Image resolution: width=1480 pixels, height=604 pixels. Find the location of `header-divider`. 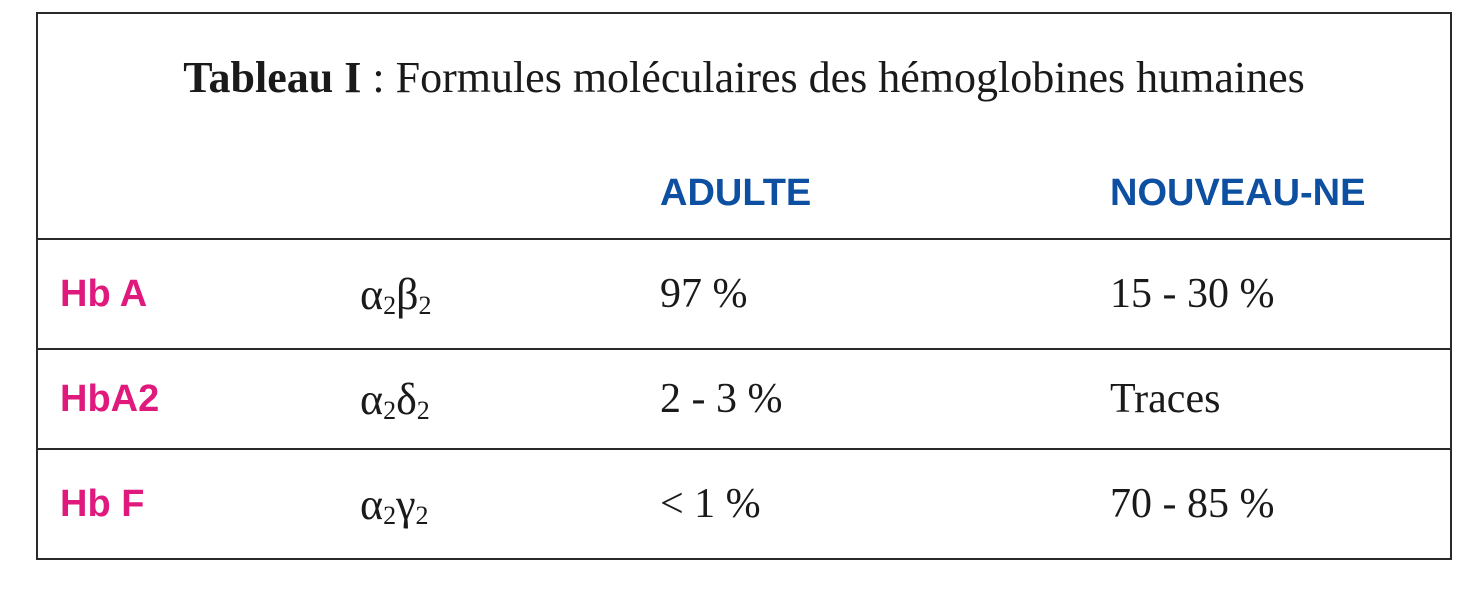

header-divider is located at coordinates (744, 239).